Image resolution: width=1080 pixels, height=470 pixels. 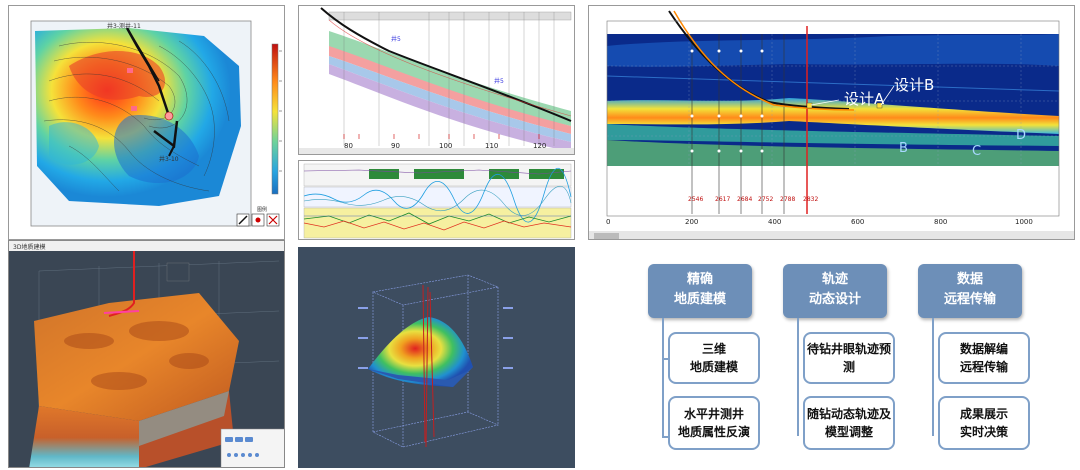 What do you see at coordinates (775, 222) in the screenshot?
I see `design-x-tick: 400` at bounding box center [775, 222].